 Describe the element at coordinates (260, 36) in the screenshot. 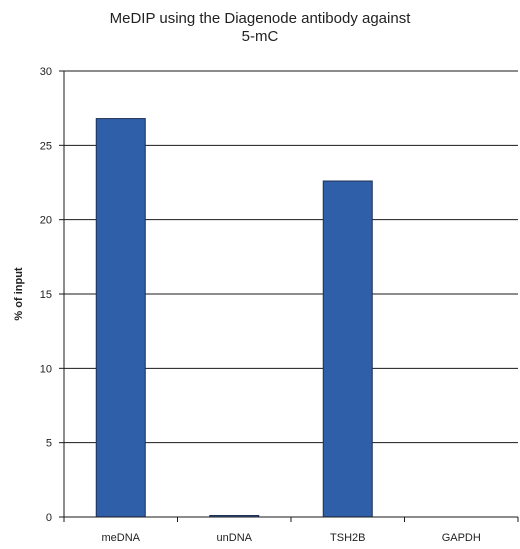

I see `chart-title-line-2: 5-mC` at that location.